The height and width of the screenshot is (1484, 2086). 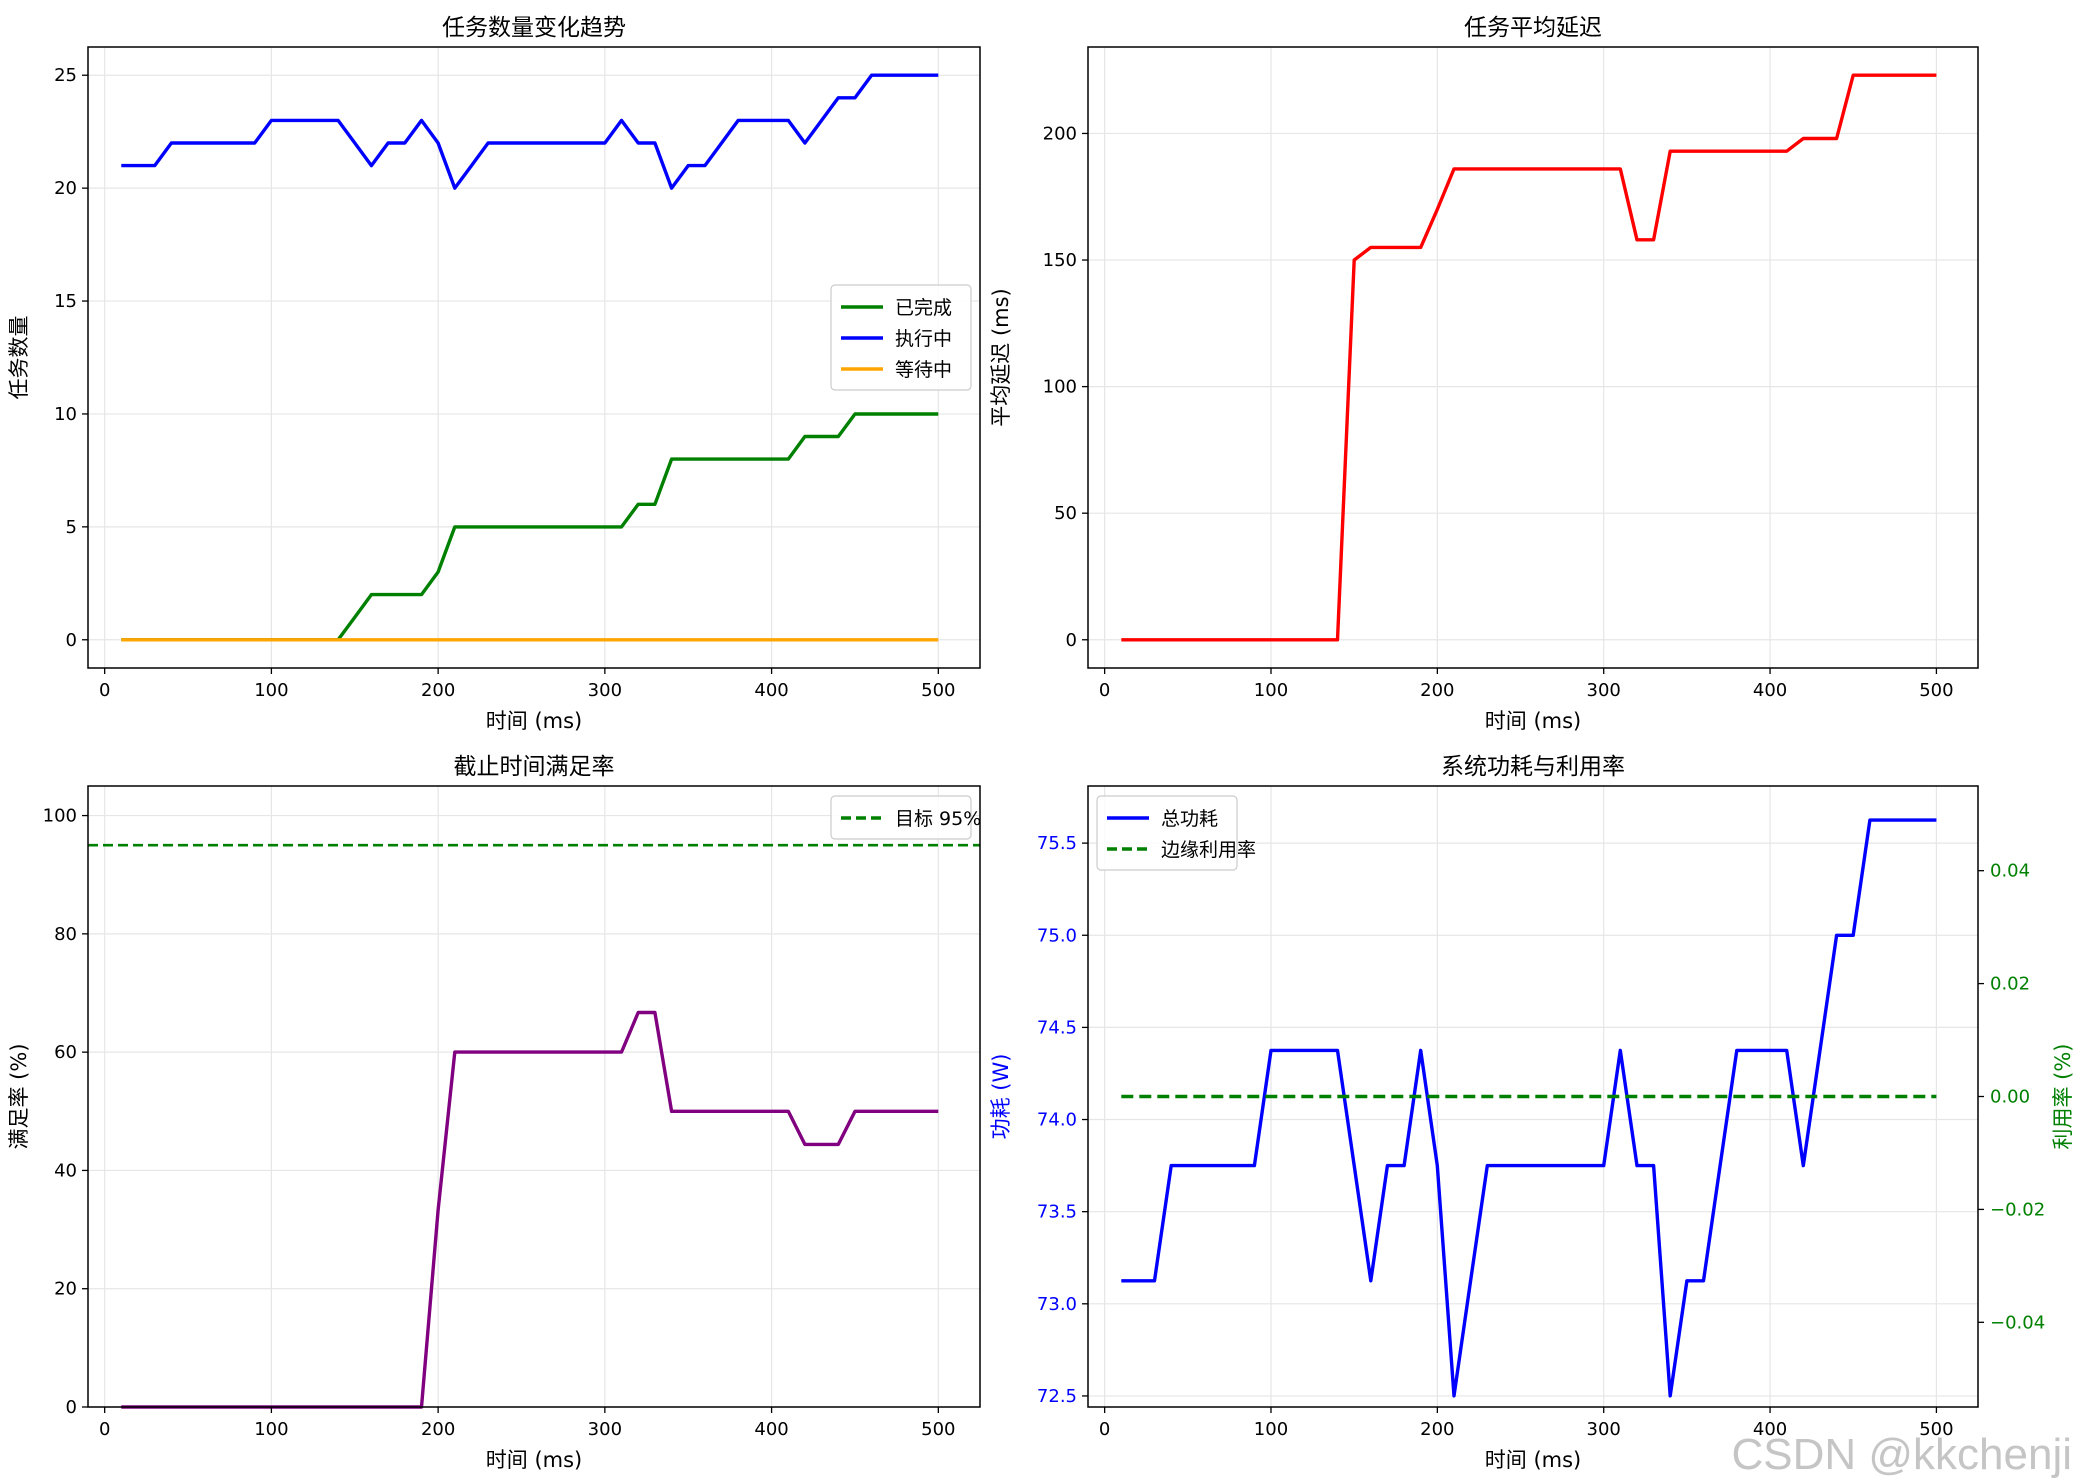 I want to click on y-right-tick-label: 0.00, so click(x=2010, y=1097).